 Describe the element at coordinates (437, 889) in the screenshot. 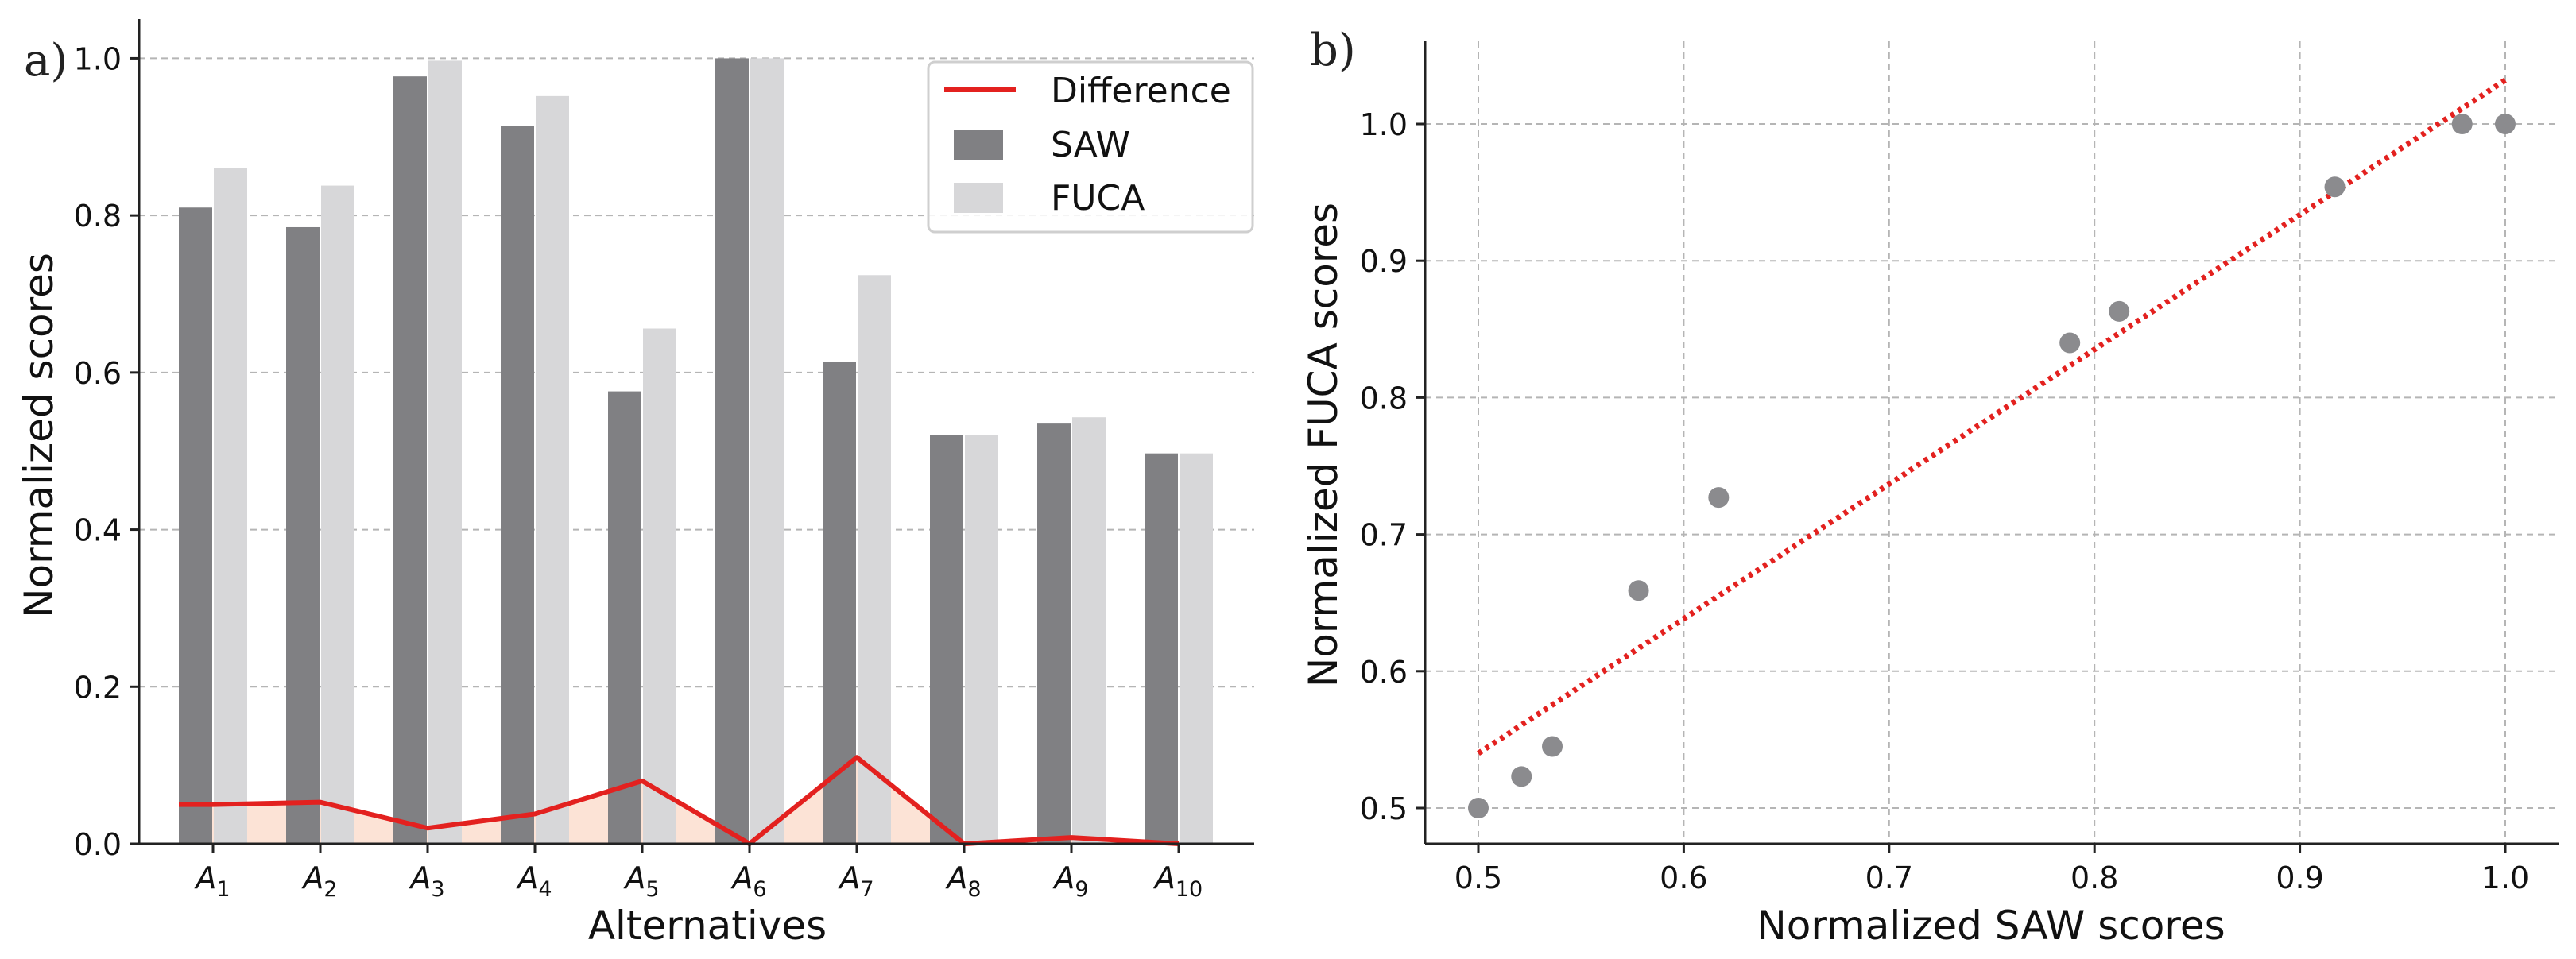

I see `x-tick-label-subscript: 3` at that location.